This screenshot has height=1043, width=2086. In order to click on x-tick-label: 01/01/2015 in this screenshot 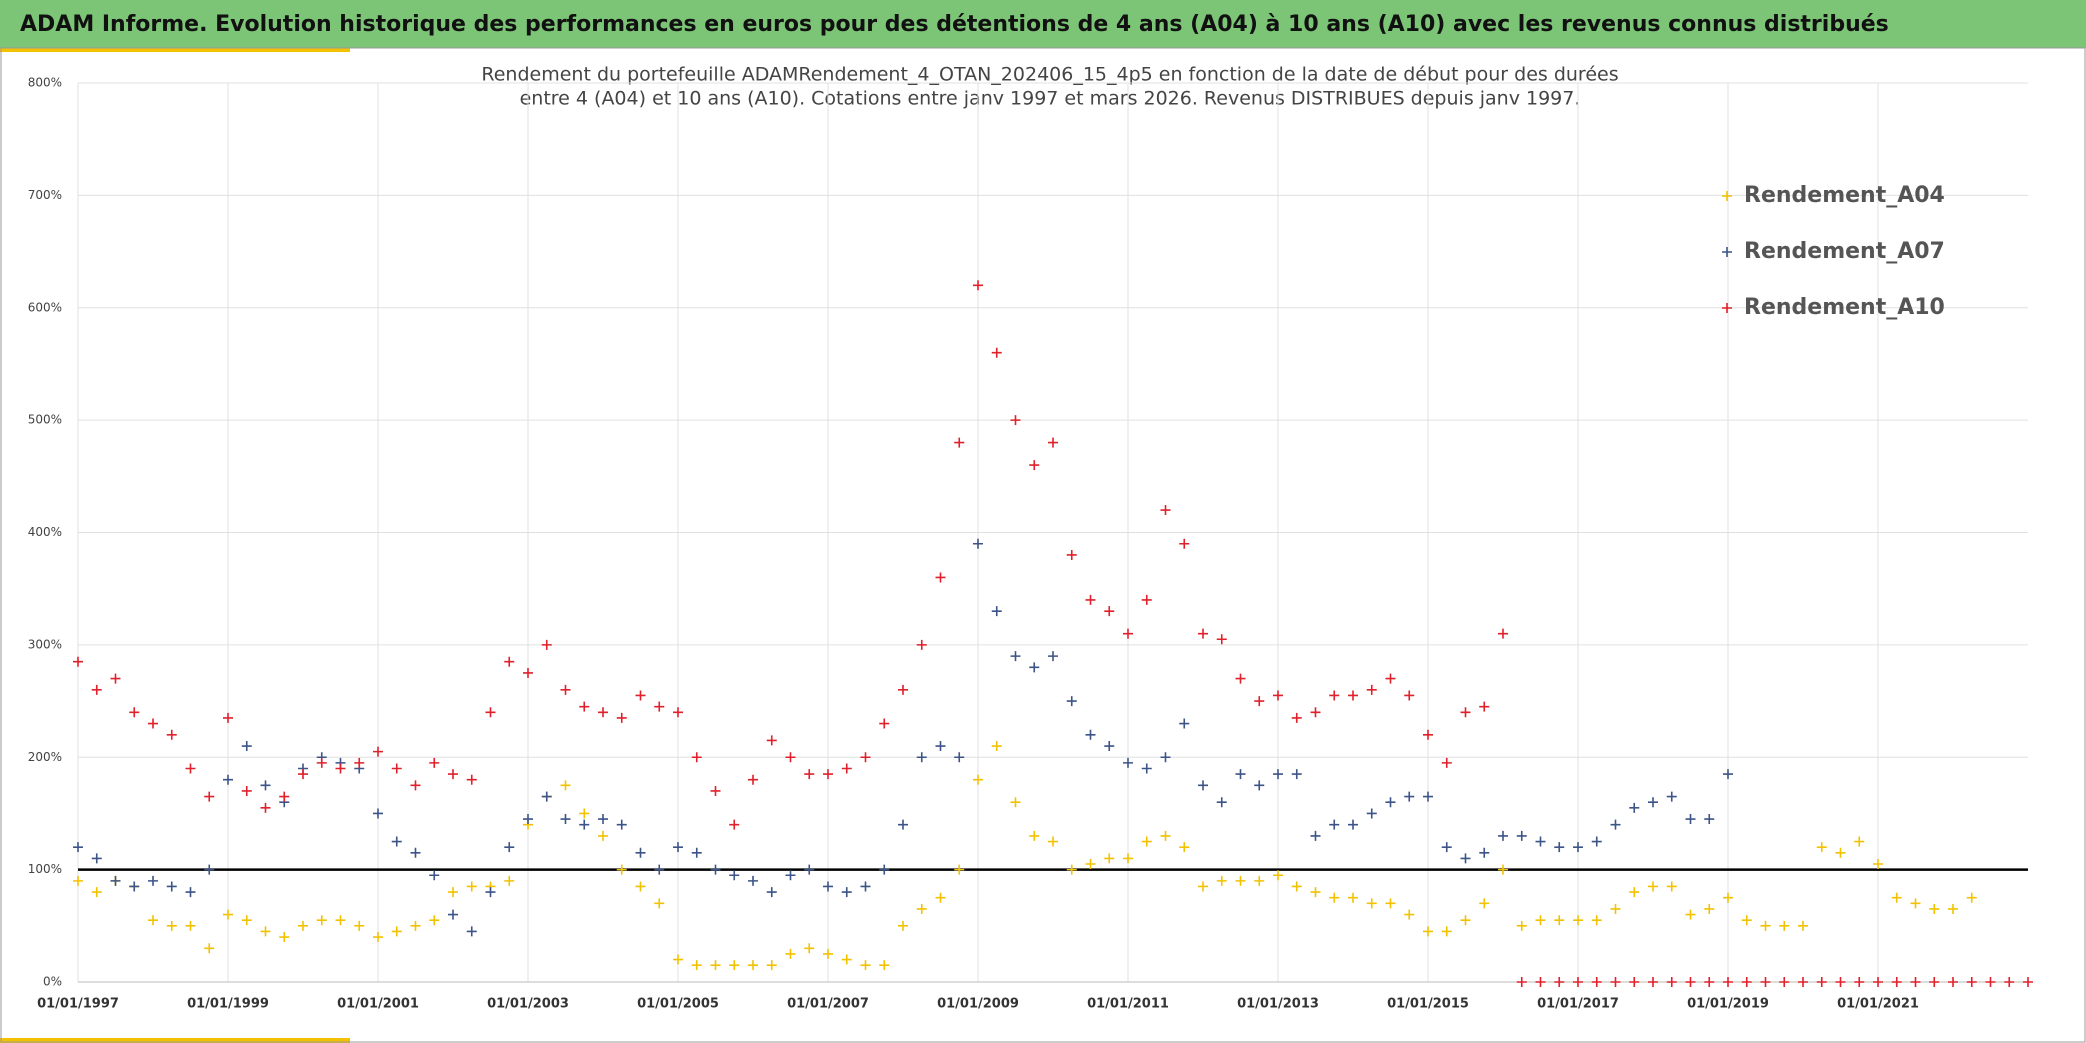, I will do `click(1428, 1004)`.